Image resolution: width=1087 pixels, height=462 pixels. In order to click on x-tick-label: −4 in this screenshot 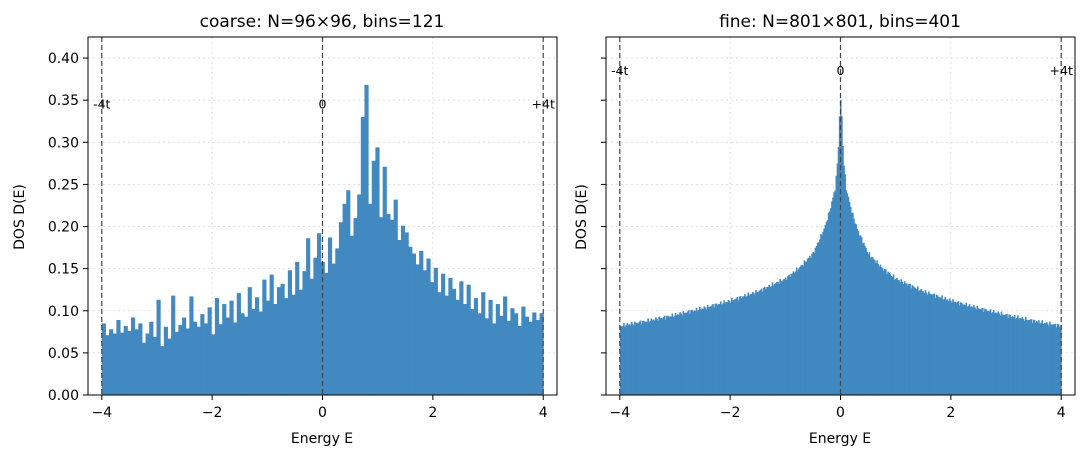, I will do `click(101, 413)`.